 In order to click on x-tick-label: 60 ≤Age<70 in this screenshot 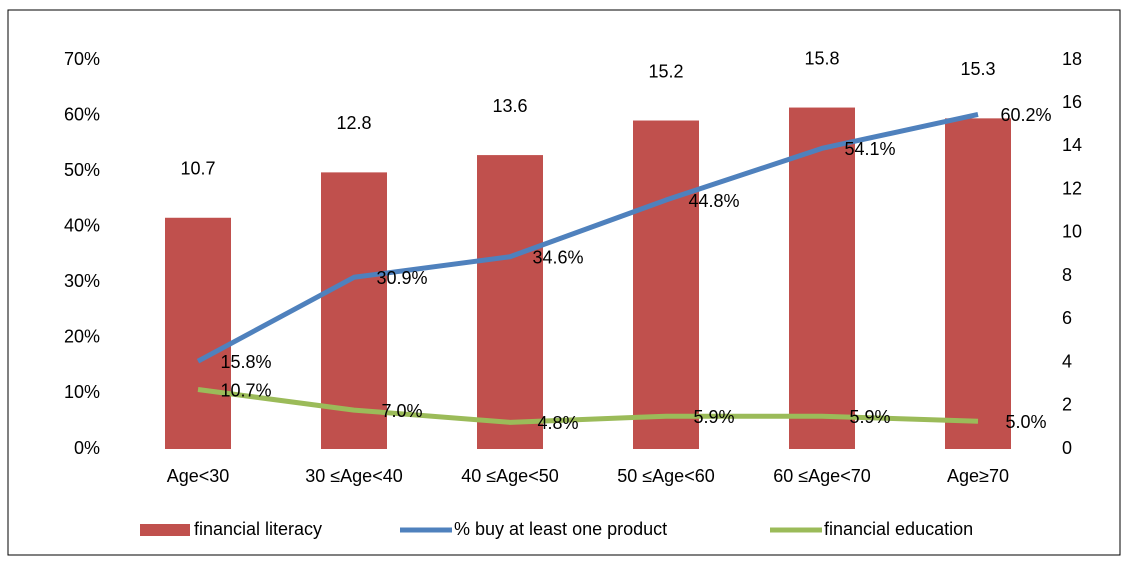, I will do `click(821, 476)`.